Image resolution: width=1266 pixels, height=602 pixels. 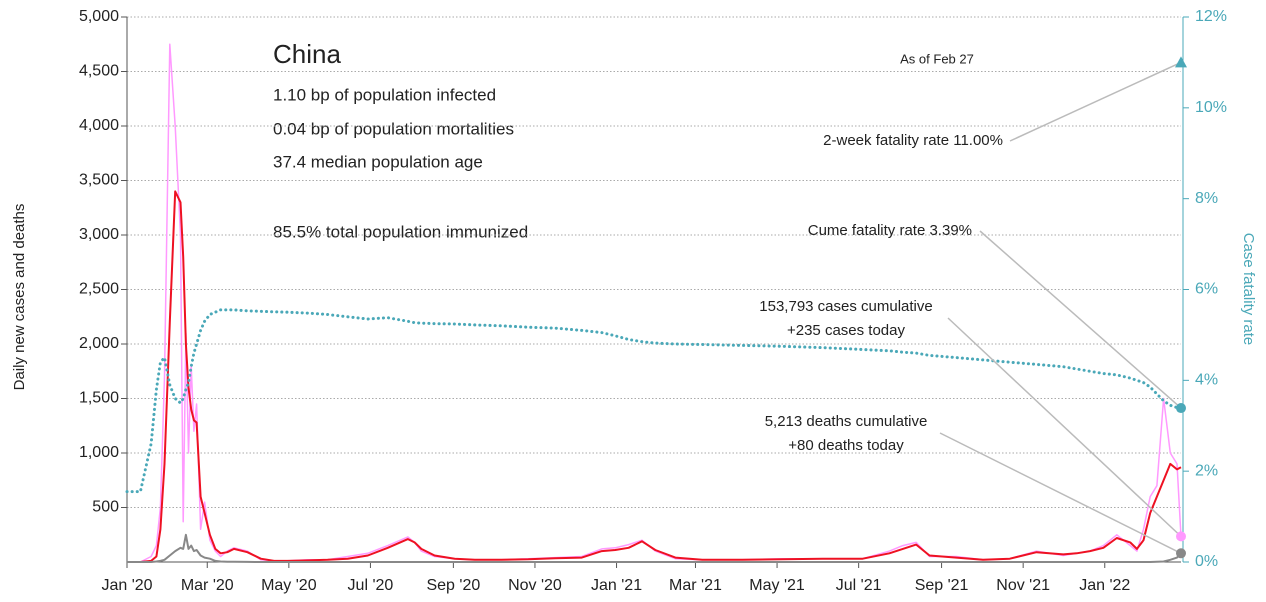 What do you see at coordinates (695, 585) in the screenshot?
I see `x-tick-label: Mar '21` at bounding box center [695, 585].